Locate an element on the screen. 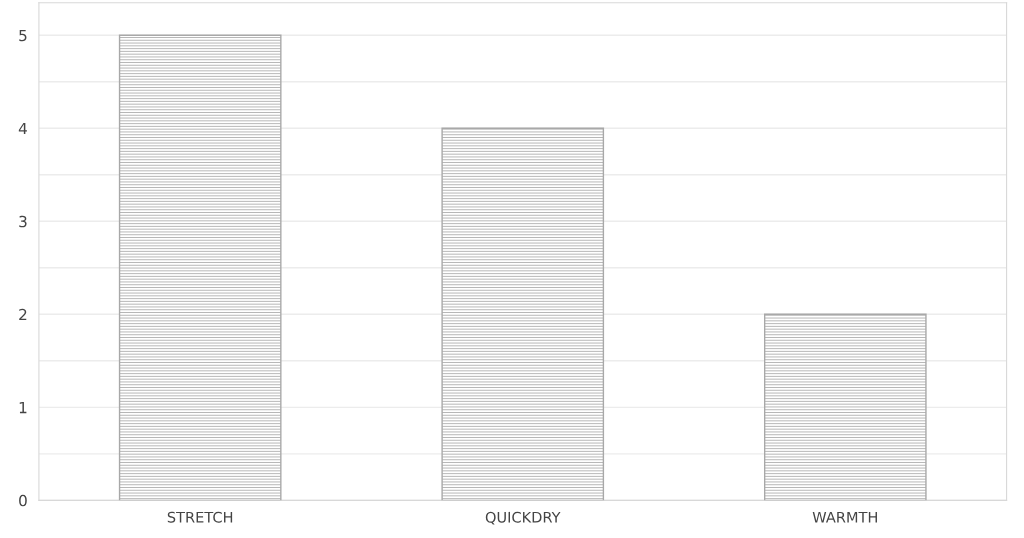  y-tick-label: 0 is located at coordinates (23, 500).